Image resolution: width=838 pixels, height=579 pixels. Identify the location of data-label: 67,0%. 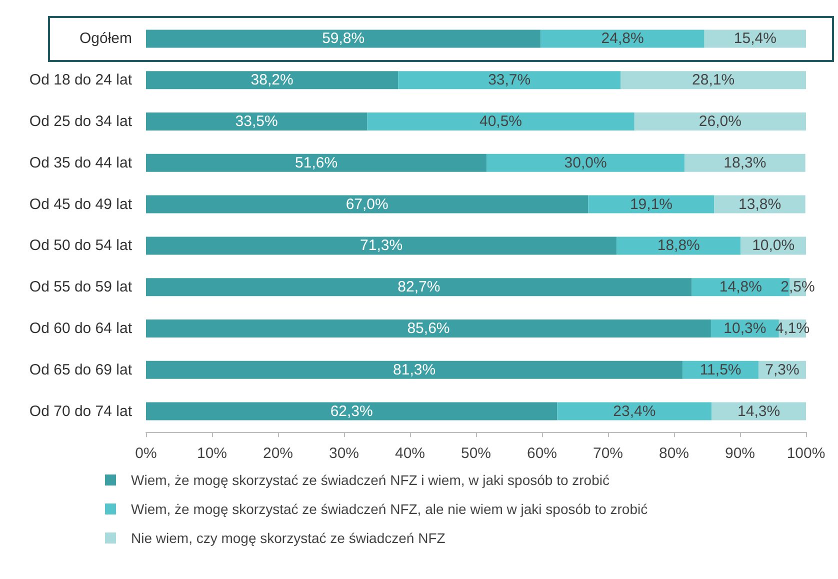
(367, 204).